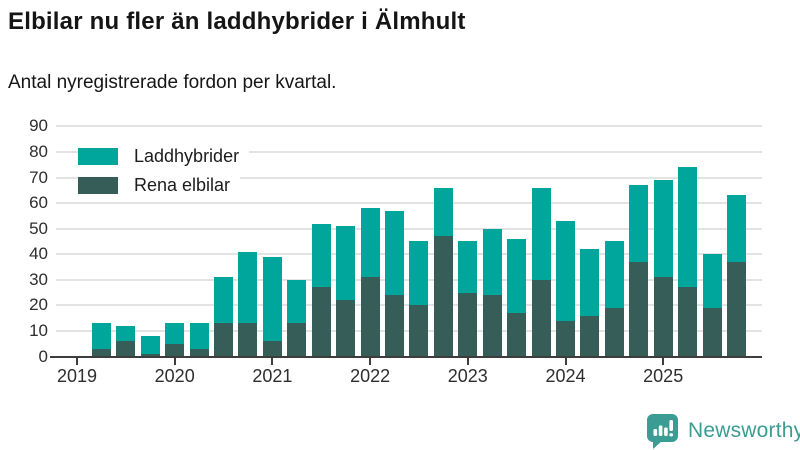 This screenshot has height=450, width=800. What do you see at coordinates (43, 356) in the screenshot?
I see `y-axis-label-0: 0` at bounding box center [43, 356].